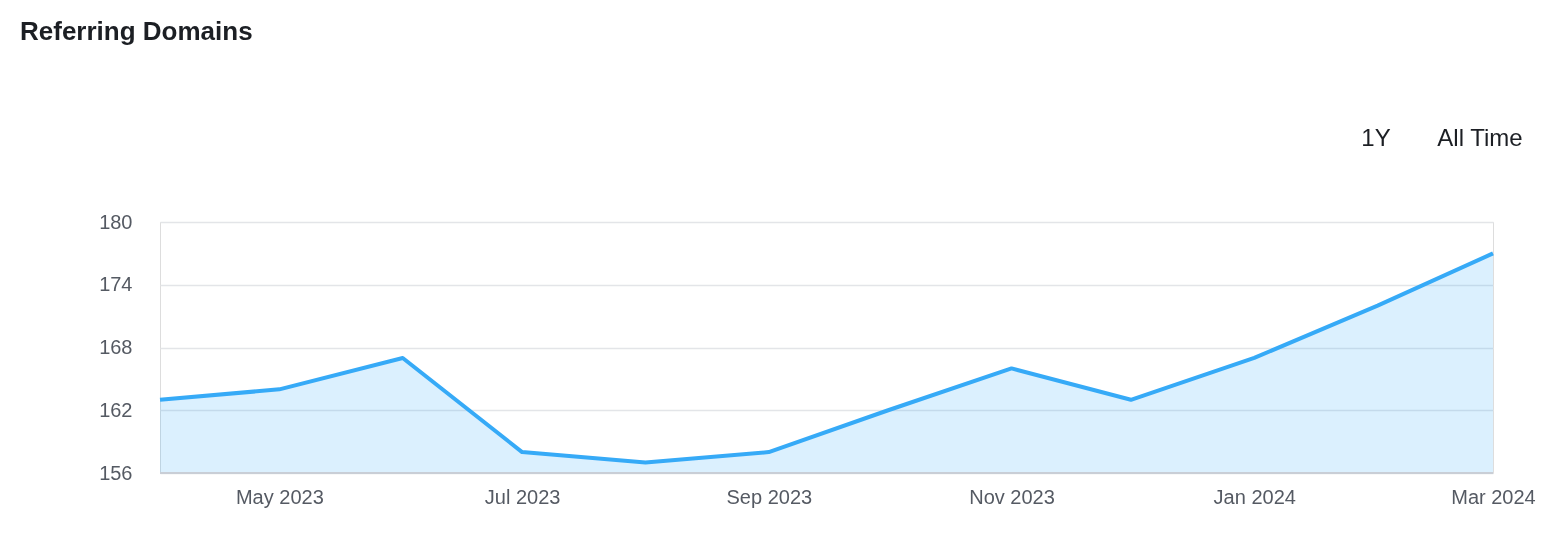 The height and width of the screenshot is (543, 1550). What do you see at coordinates (116, 409) in the screenshot?
I see `y-tick-label: 162` at bounding box center [116, 409].